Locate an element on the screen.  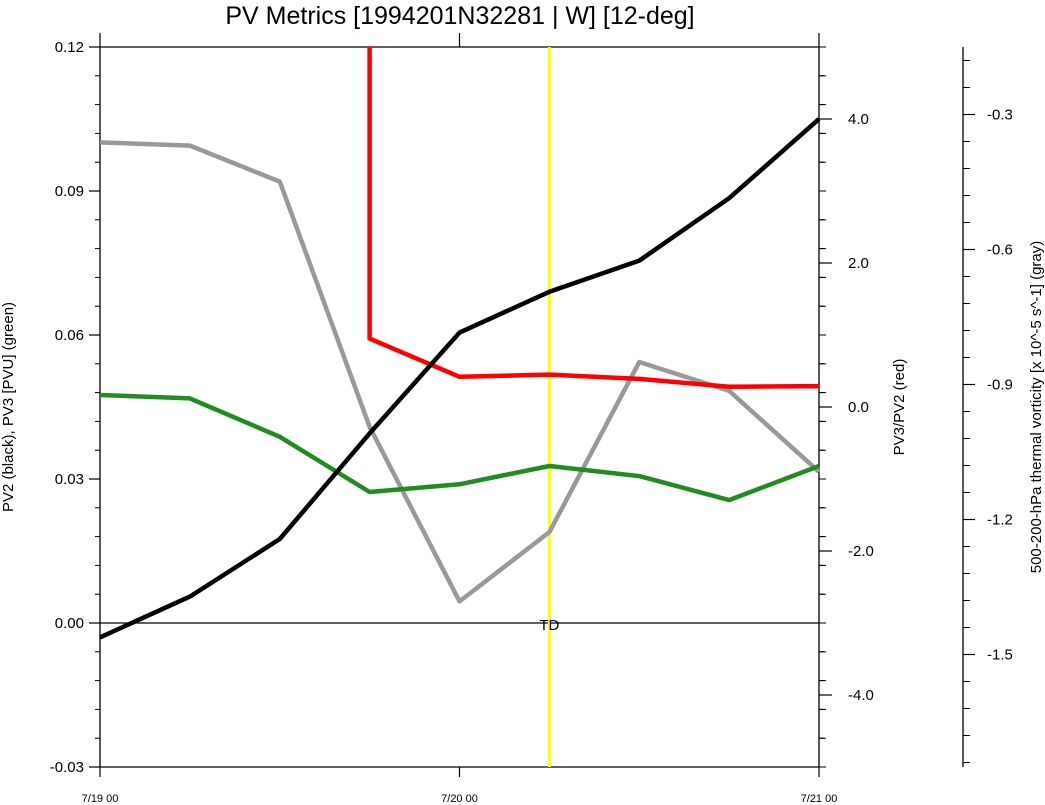
ratio-tick-label: 0.0 is located at coordinates (858, 407).